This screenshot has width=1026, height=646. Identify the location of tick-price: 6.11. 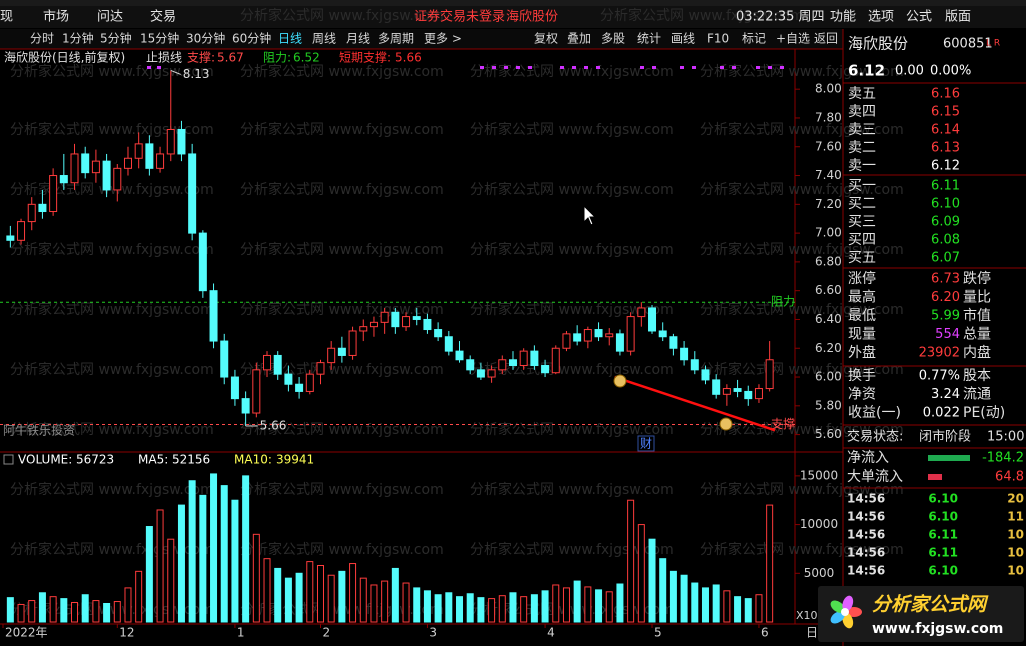
(943, 535).